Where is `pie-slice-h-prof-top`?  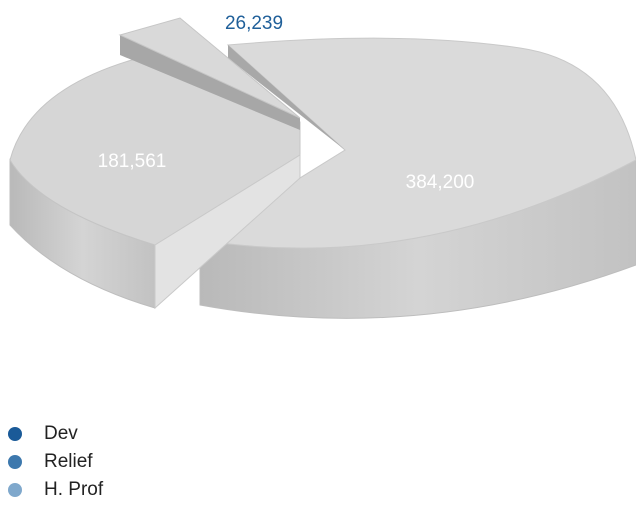 pie-slice-h-prof-top is located at coordinates (209, 68).